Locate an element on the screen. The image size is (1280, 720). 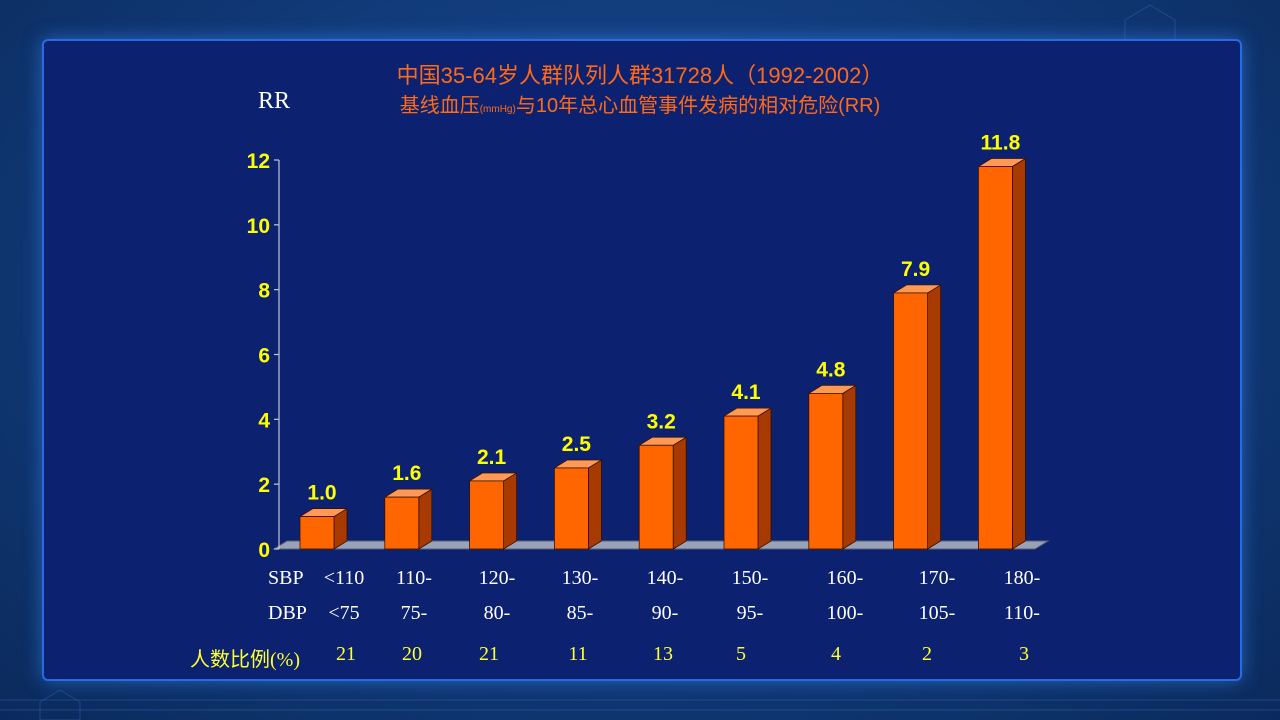
dbp-row-label: DBP is located at coordinates (287, 613).